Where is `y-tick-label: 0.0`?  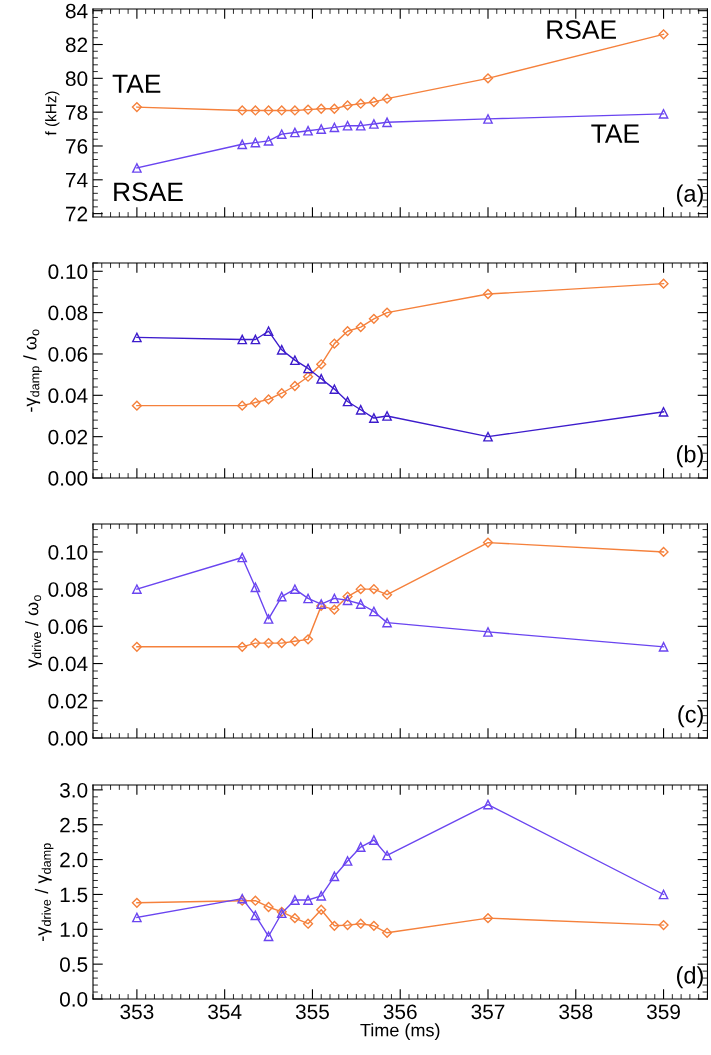
y-tick-label: 0.0 is located at coordinates (73, 999).